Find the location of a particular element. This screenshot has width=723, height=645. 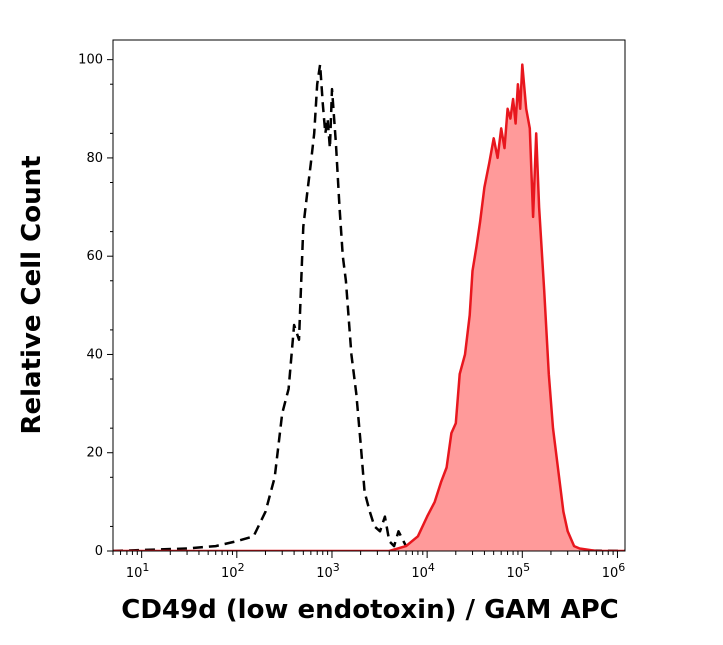

x-tick-label-5: 10⁵ is located at coordinates (519, 571).